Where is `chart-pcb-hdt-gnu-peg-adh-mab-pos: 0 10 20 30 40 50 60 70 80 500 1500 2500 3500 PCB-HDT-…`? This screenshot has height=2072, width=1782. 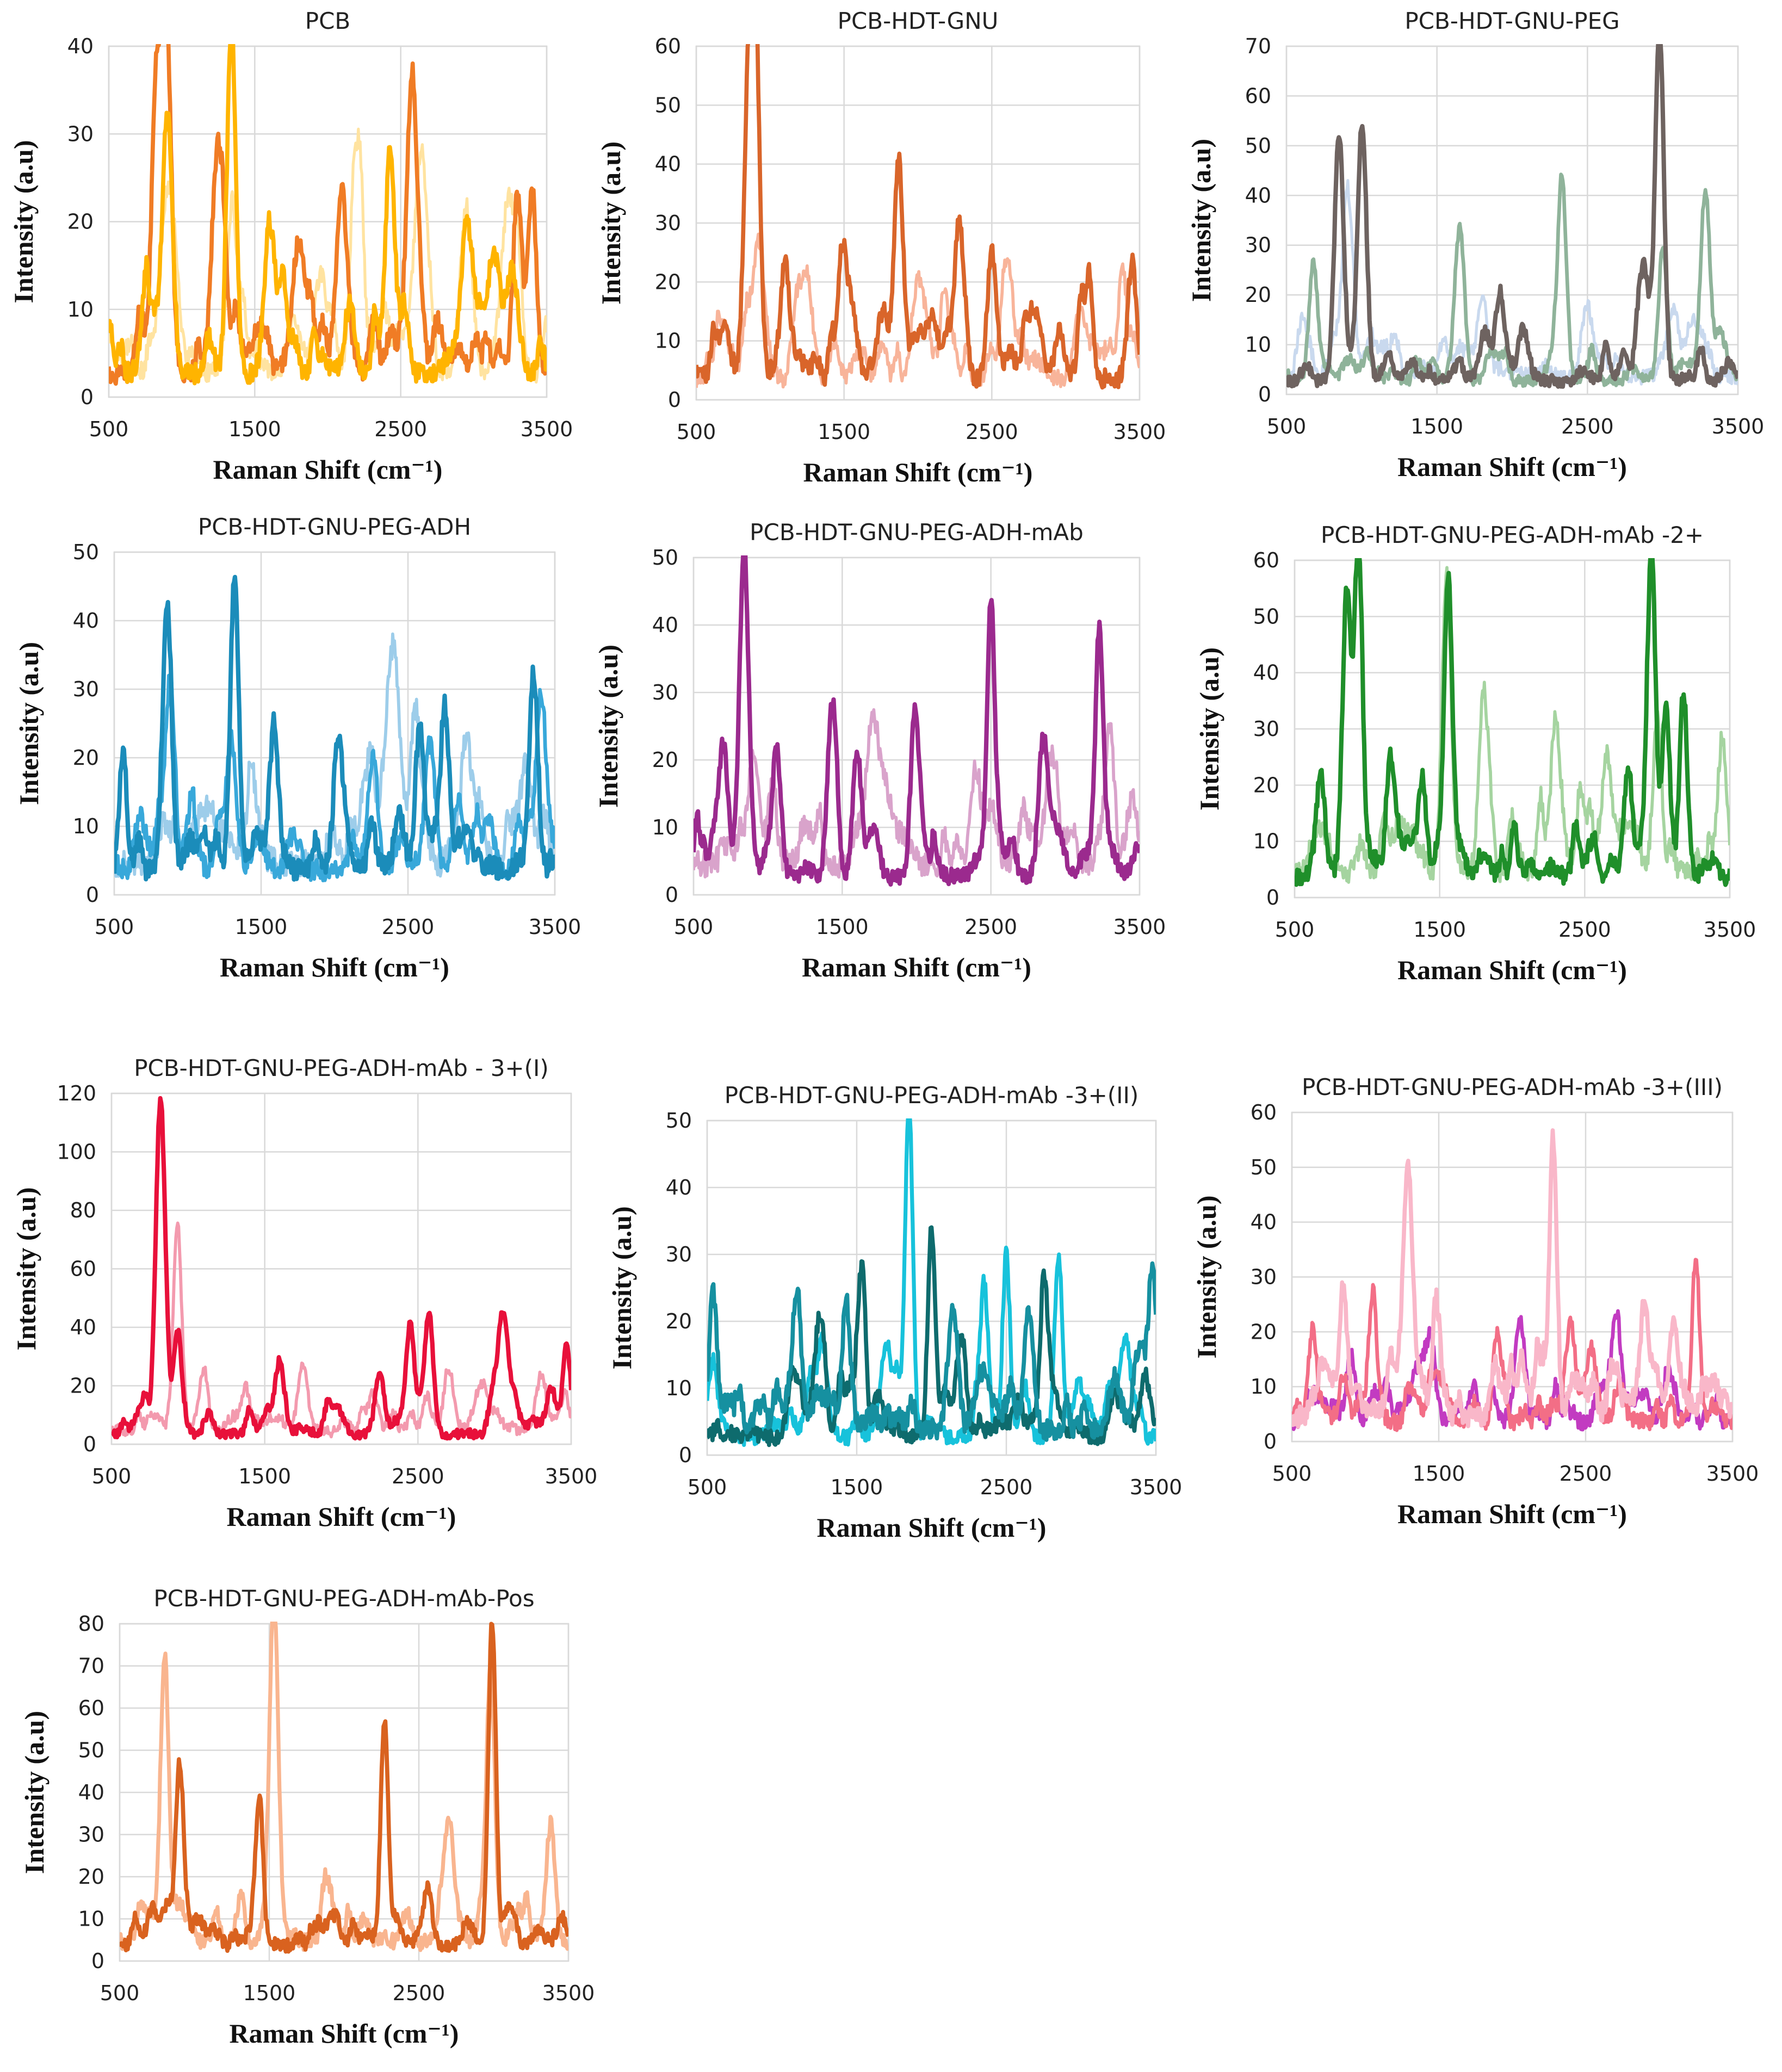 chart-pcb-hdt-gnu-peg-adh-mab-pos: 0 10 20 30 40 50 60 70 80 500 1500 2500 3500 PCB-HDT-… is located at coordinates (307, 1817).